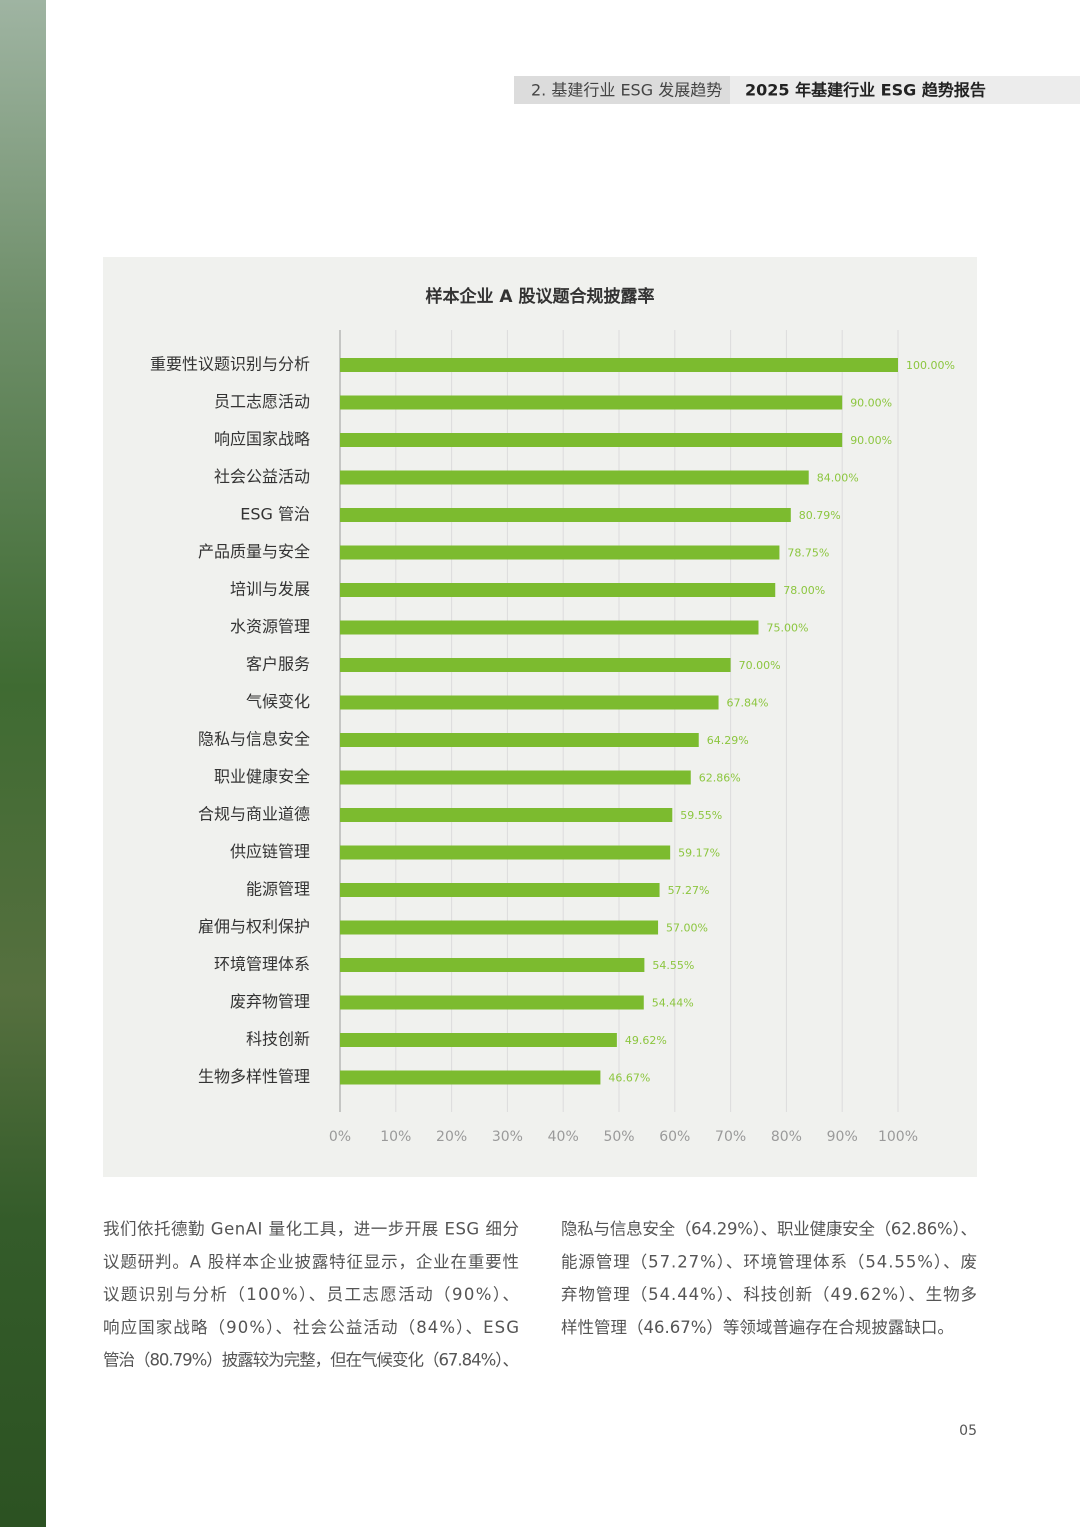 This screenshot has height=1527, width=1080. Describe the element at coordinates (278, 889) in the screenshot. I see `category-label: 能源管理` at that location.